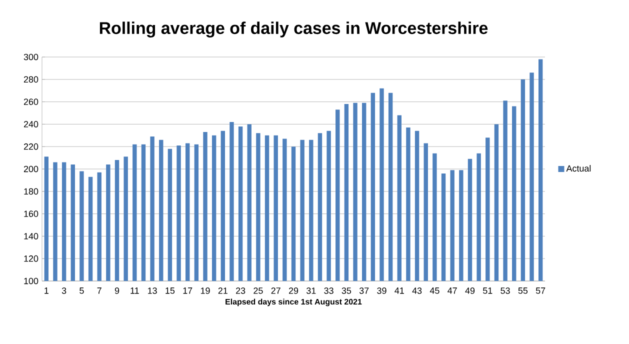 The height and width of the screenshot is (344, 629). I want to click on x-tick-label: 11, so click(134, 291).